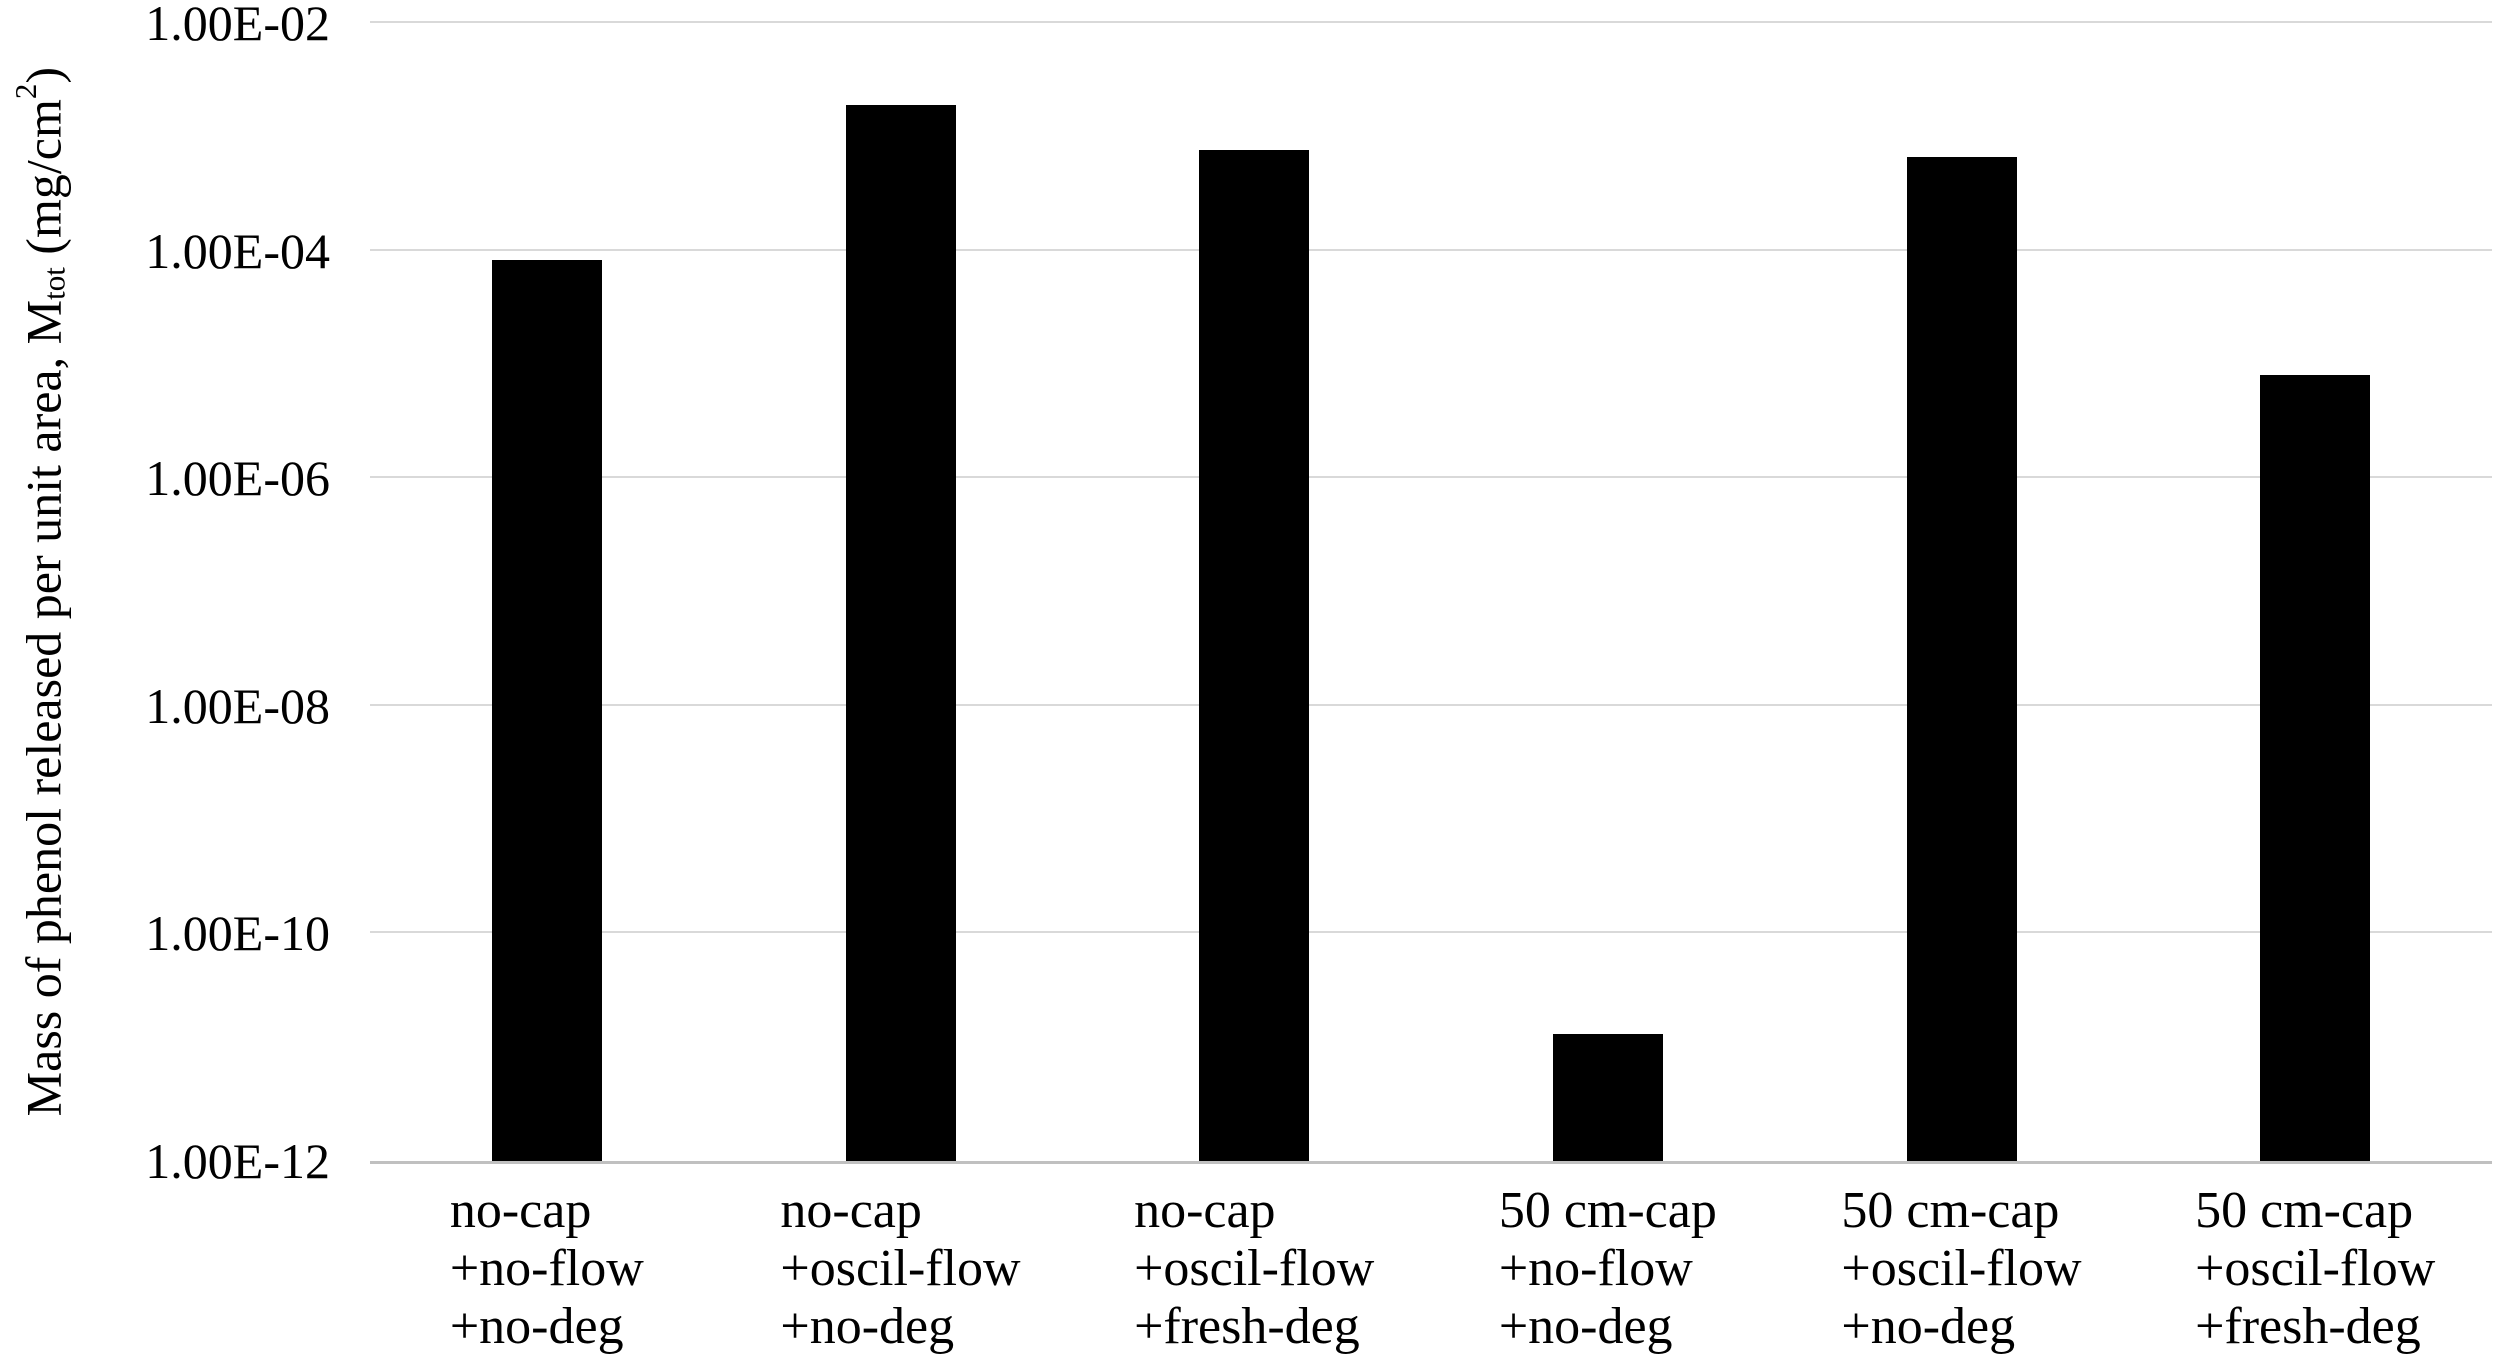 This screenshot has width=2504, height=1370. I want to click on x-category-label: no-cap +no-flow +no-deg, so click(547, 1269).